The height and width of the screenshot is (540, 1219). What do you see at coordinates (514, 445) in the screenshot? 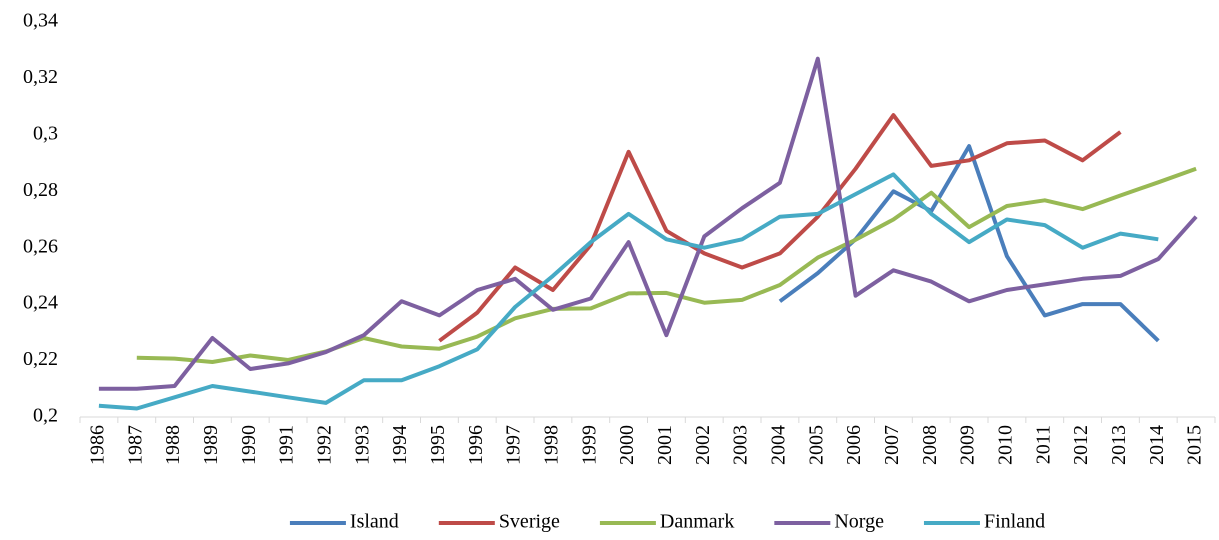
I see `x-tick-label: 1997` at bounding box center [514, 445].